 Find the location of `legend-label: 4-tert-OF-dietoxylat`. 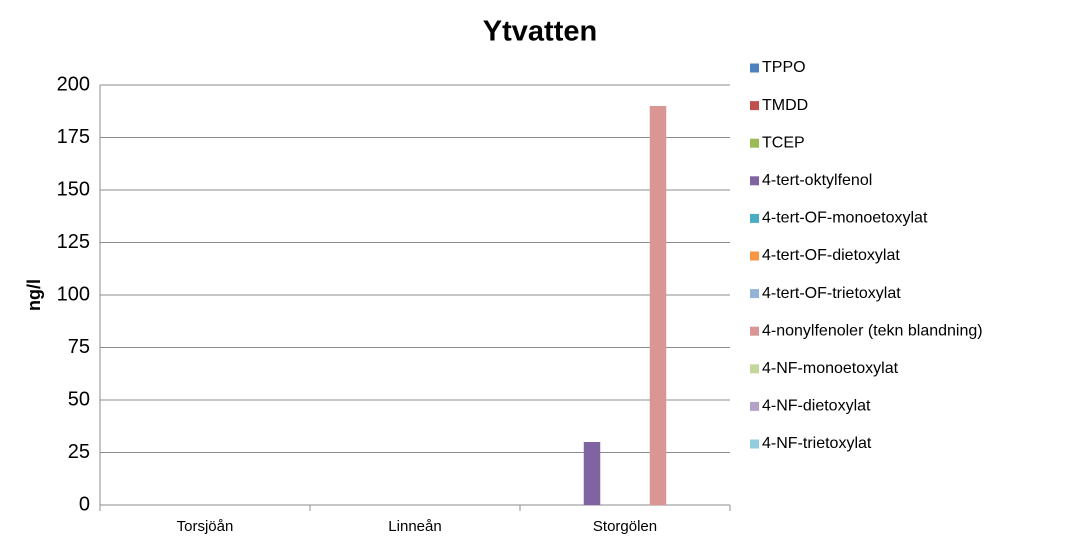

legend-label: 4-tert-OF-dietoxylat is located at coordinates (831, 255).